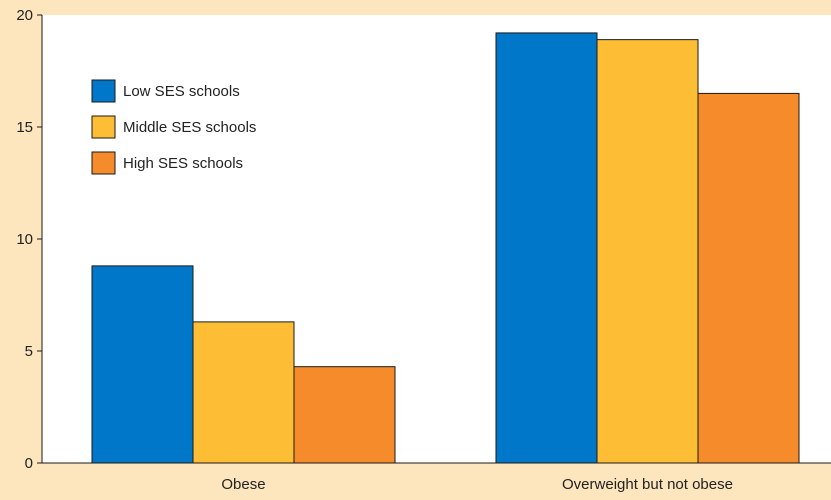 The height and width of the screenshot is (500, 831). I want to click on y-tick-label: 5, so click(29, 351).